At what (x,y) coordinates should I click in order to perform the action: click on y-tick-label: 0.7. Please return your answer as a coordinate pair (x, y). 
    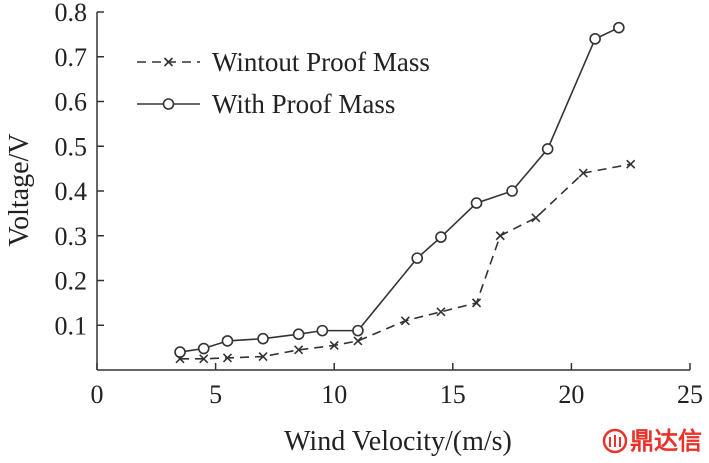
    Looking at the image, I should click on (71, 57).